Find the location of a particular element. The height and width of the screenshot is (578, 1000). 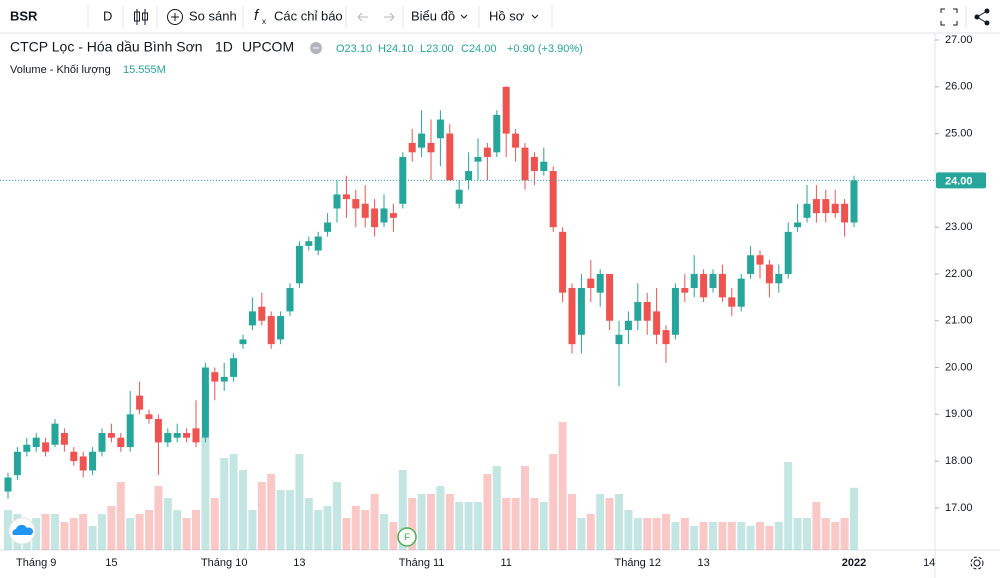

profile-menu: Hồ sơ is located at coordinates (507, 15).